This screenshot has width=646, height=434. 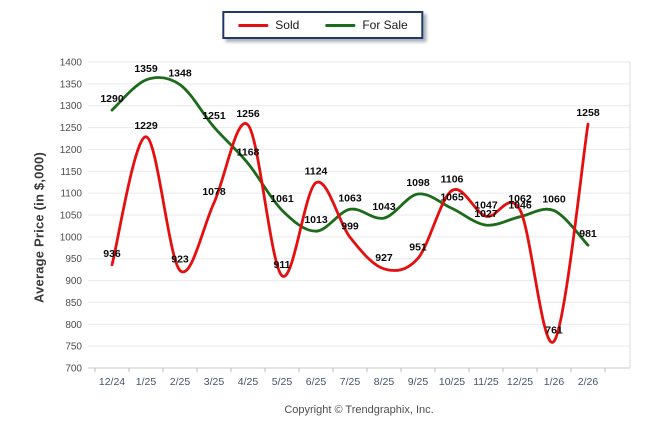 What do you see at coordinates (316, 172) in the screenshot?
I see `data-label: 1124` at bounding box center [316, 172].